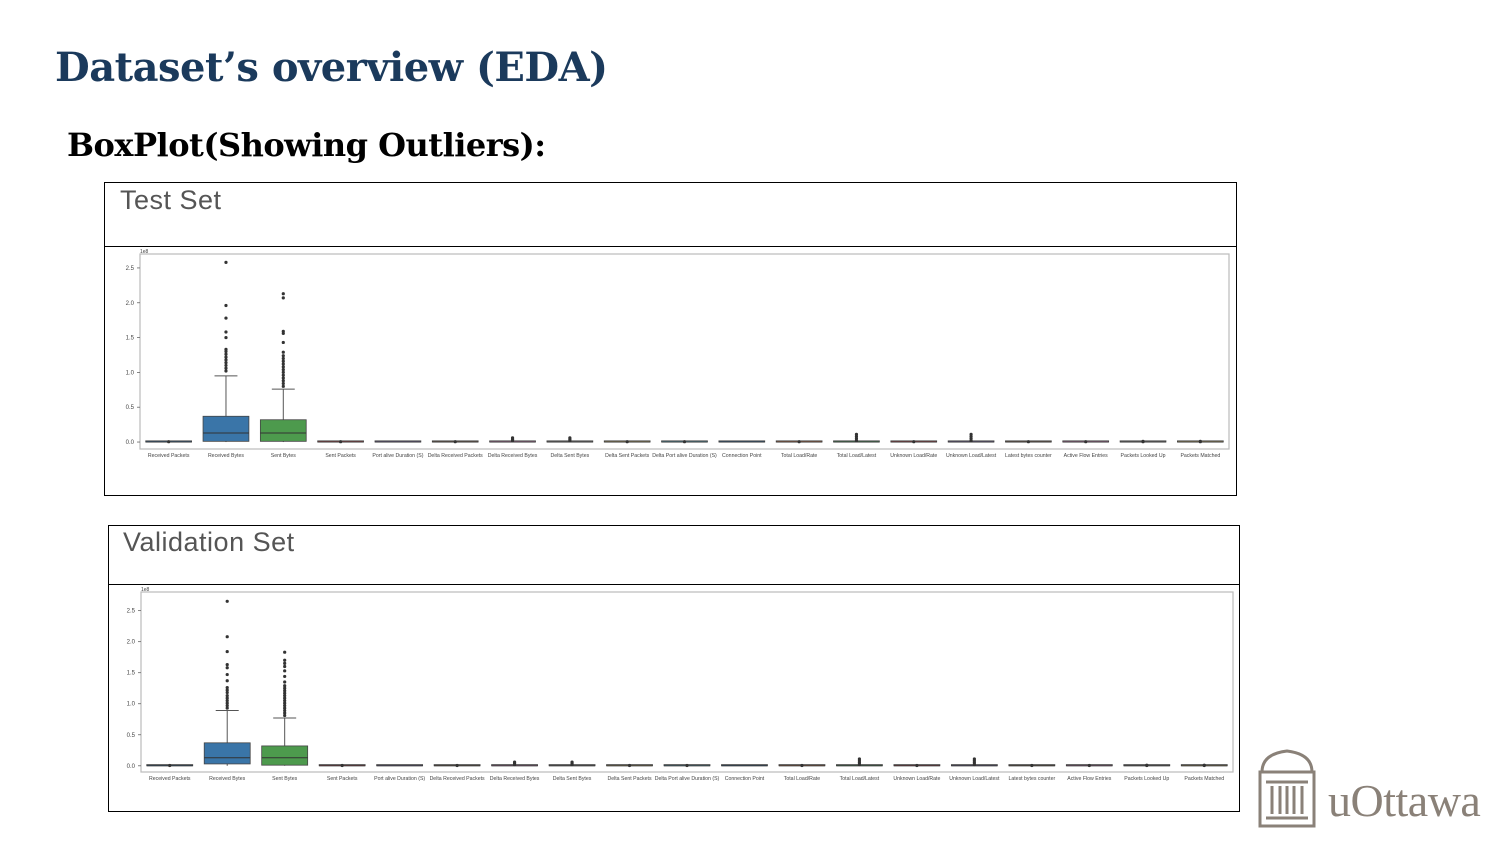  I want to click on x-tick-label: Connection Point, so click(745, 779).